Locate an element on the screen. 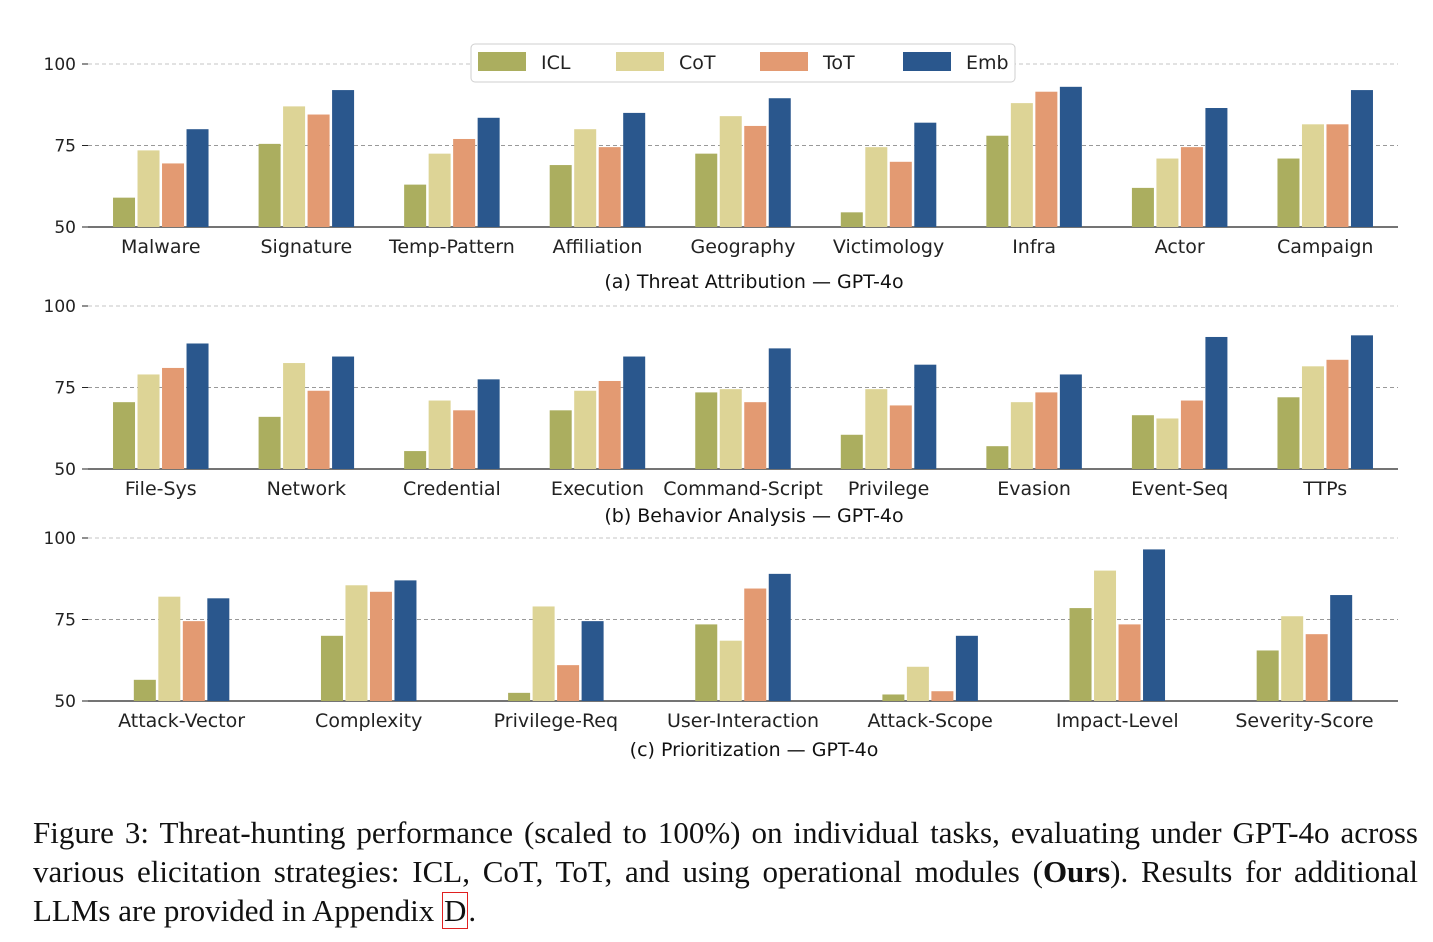  bar-tot-impact-level is located at coordinates (1129, 662).